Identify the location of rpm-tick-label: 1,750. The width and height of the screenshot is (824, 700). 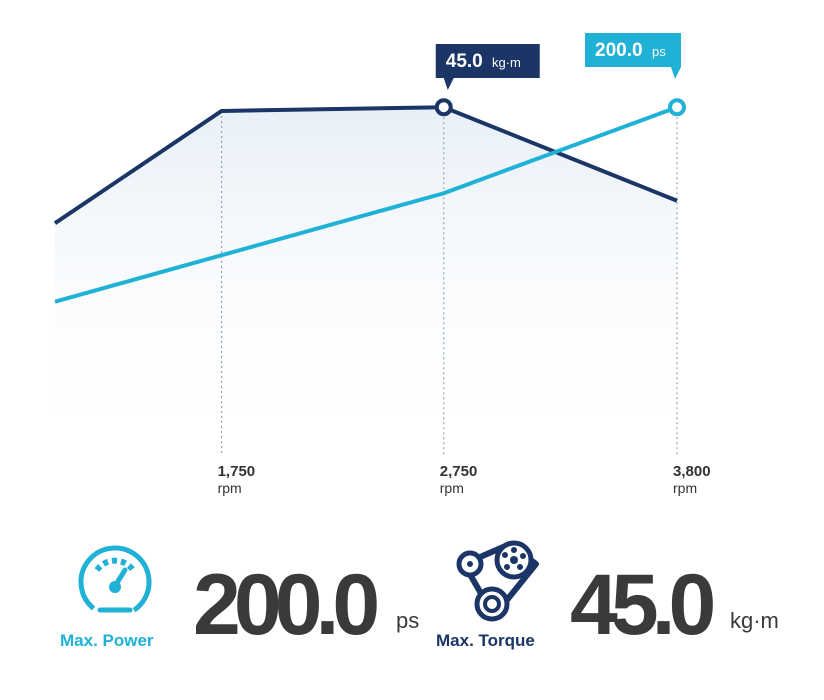
(237, 471).